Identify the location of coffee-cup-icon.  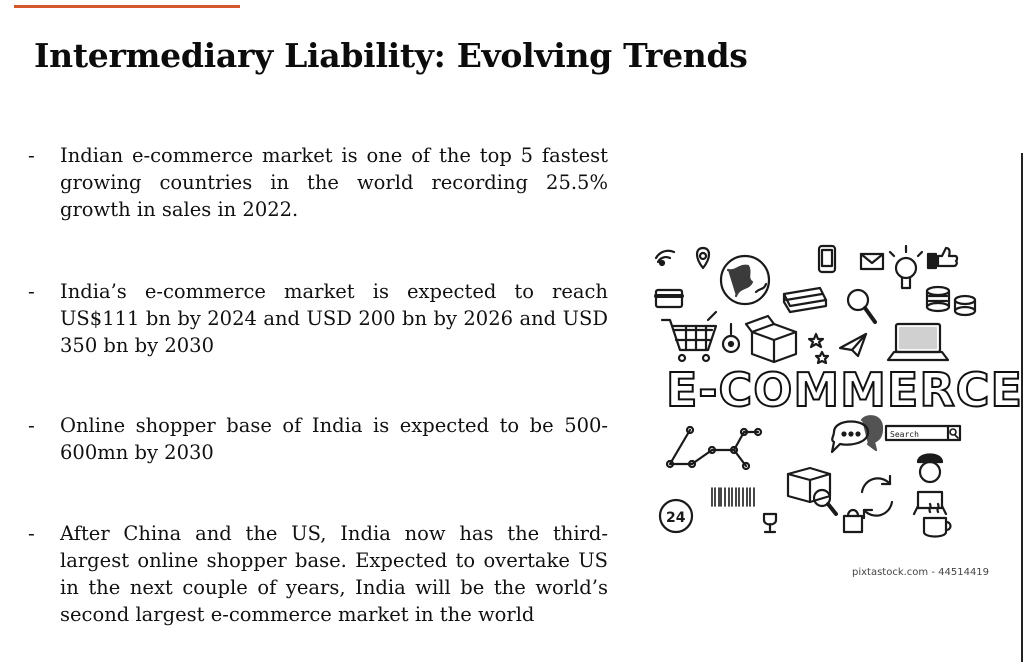
(937, 520).